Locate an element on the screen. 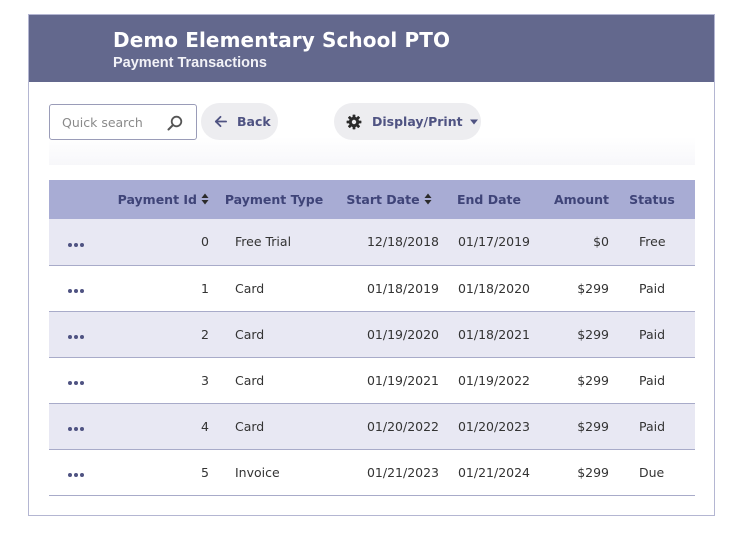  display-print-label: Display/Print is located at coordinates (417, 121).